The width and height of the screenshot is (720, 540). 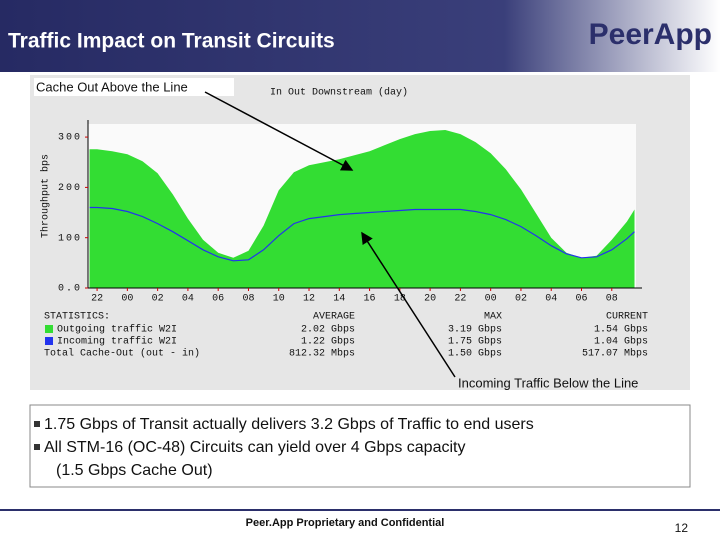 What do you see at coordinates (370, 299) in the screenshot?
I see `x-tick-label: 16` at bounding box center [370, 299].